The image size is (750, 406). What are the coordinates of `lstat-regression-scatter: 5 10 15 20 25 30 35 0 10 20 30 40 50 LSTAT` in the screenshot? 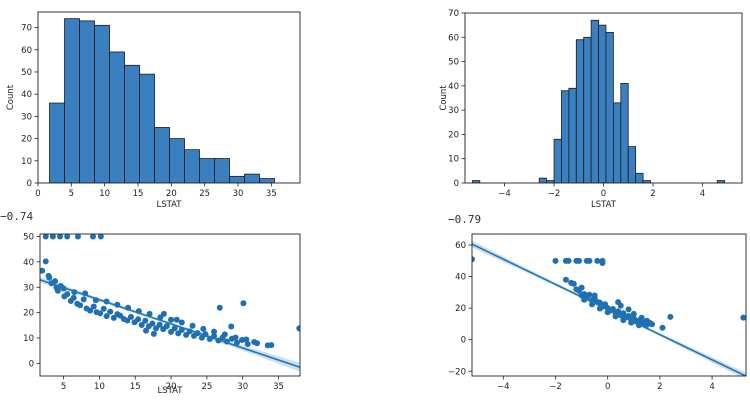 It's located at (162, 314).